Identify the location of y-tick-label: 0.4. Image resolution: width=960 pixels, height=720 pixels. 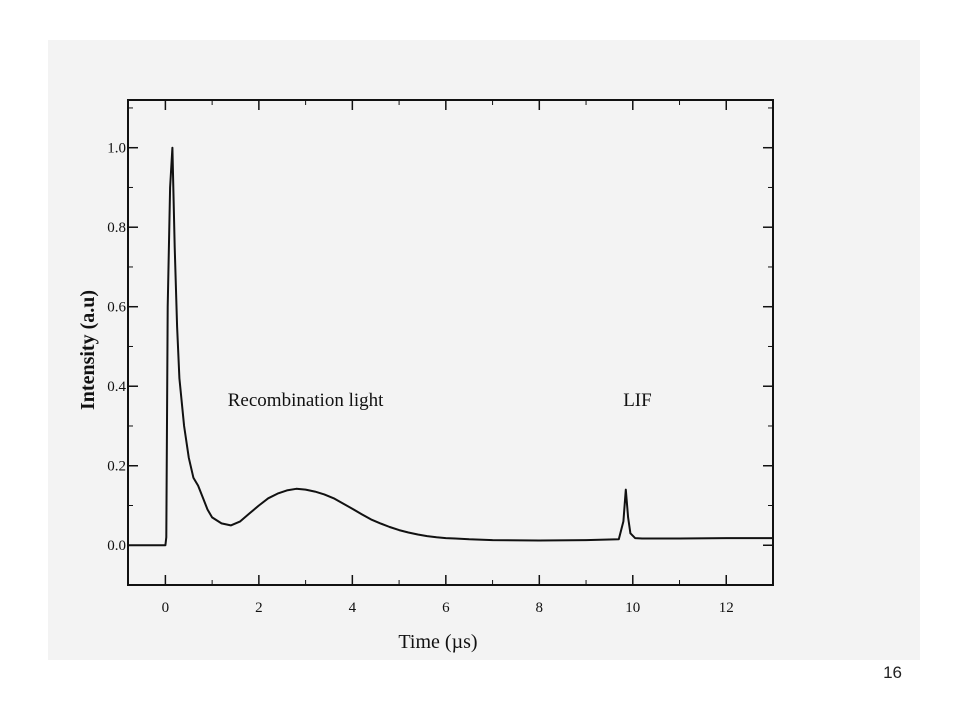
(116, 387).